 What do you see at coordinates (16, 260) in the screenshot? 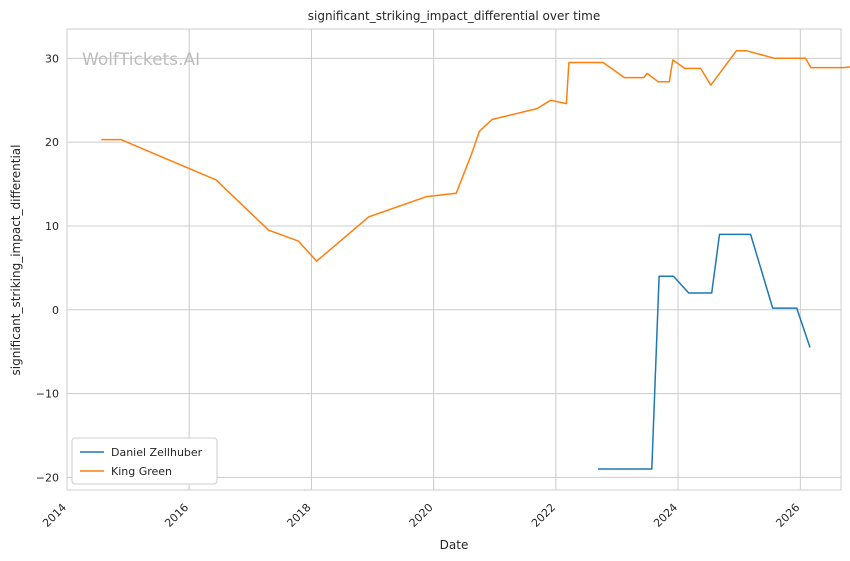
I see `y-axis-label: significant_striking_impact_differential` at bounding box center [16, 260].